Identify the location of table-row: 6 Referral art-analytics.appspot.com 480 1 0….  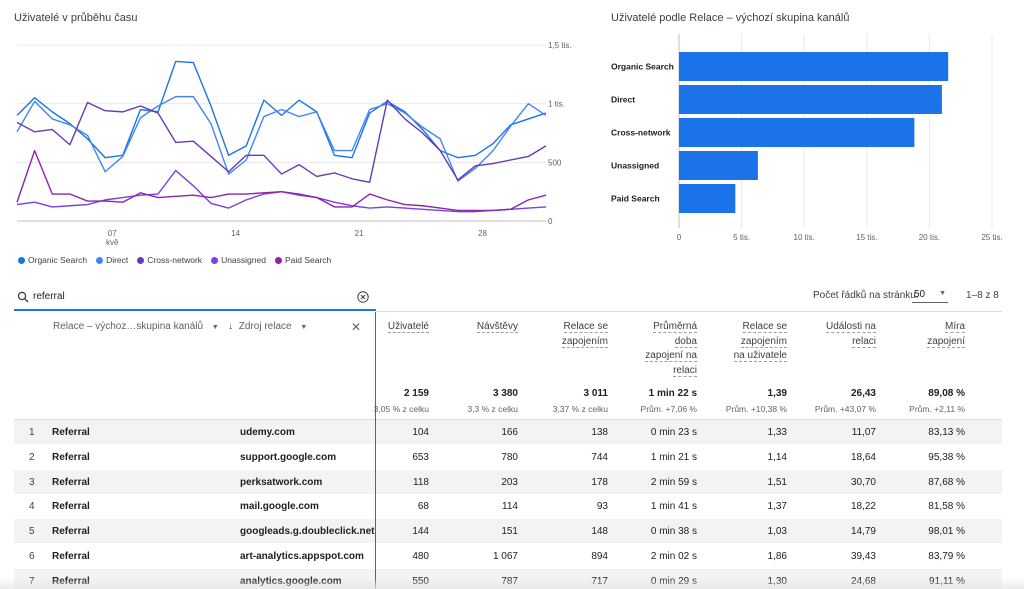
(508, 556).